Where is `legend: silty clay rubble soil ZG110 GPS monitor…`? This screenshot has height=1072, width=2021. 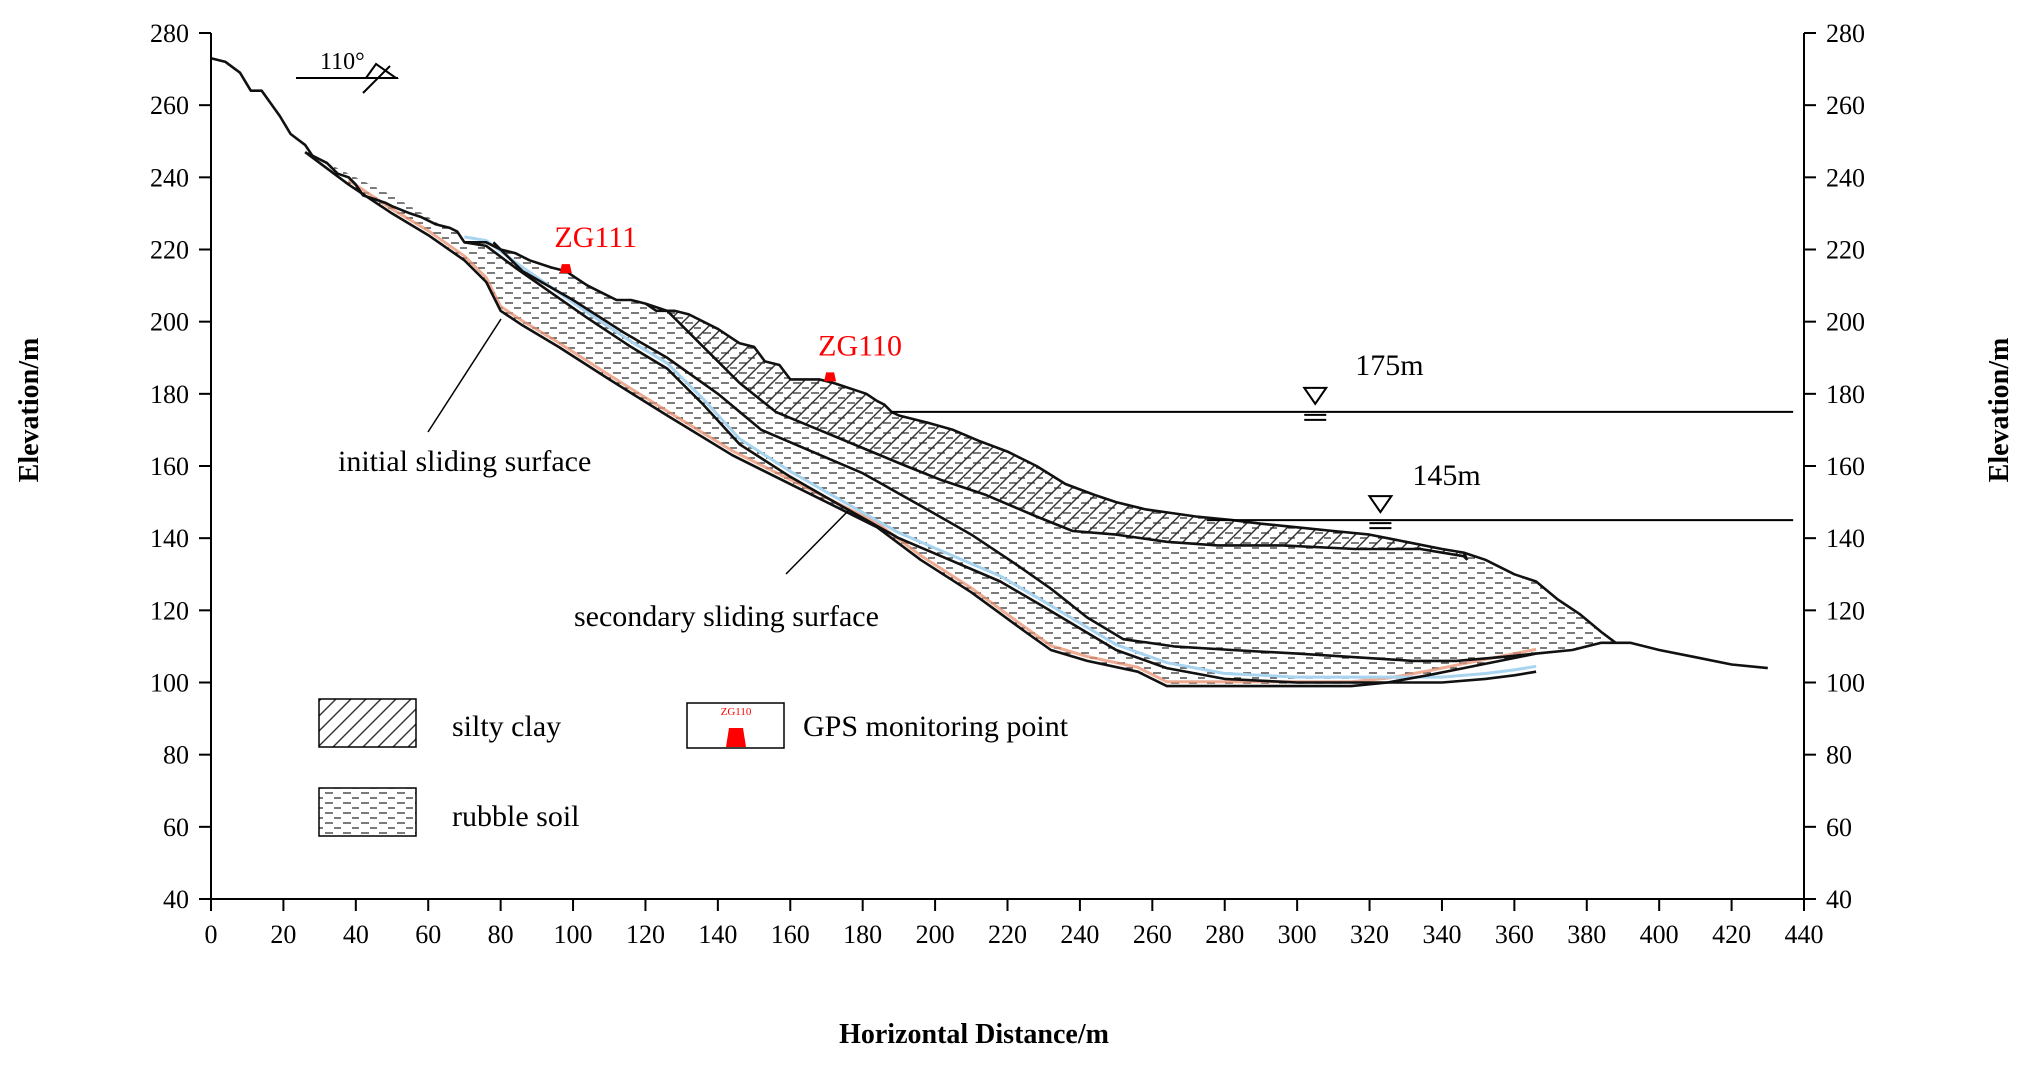 legend: silty clay rubble soil ZG110 GPS monitor… is located at coordinates (693, 767).